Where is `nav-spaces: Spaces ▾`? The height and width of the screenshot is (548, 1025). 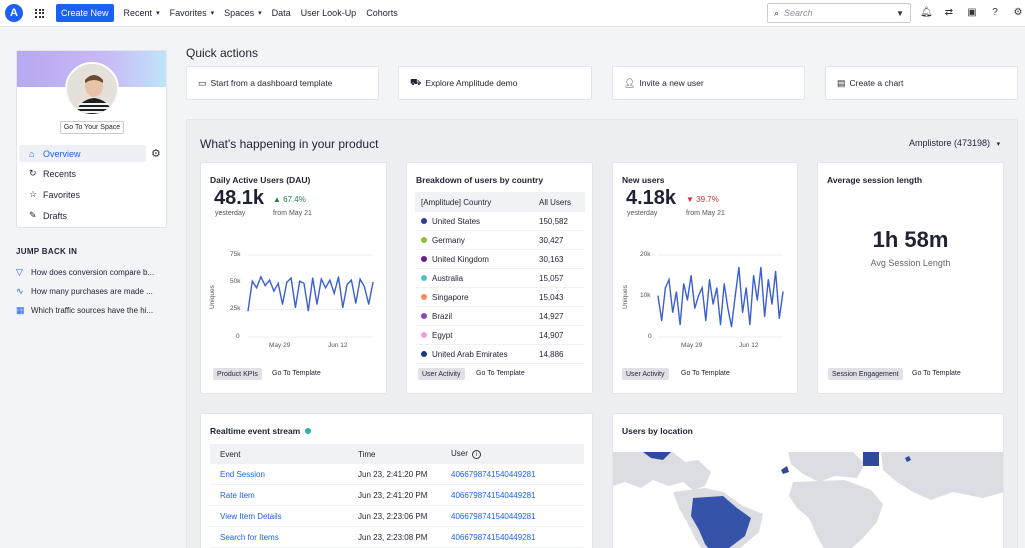 nav-spaces: Spaces ▾ is located at coordinates (243, 13).